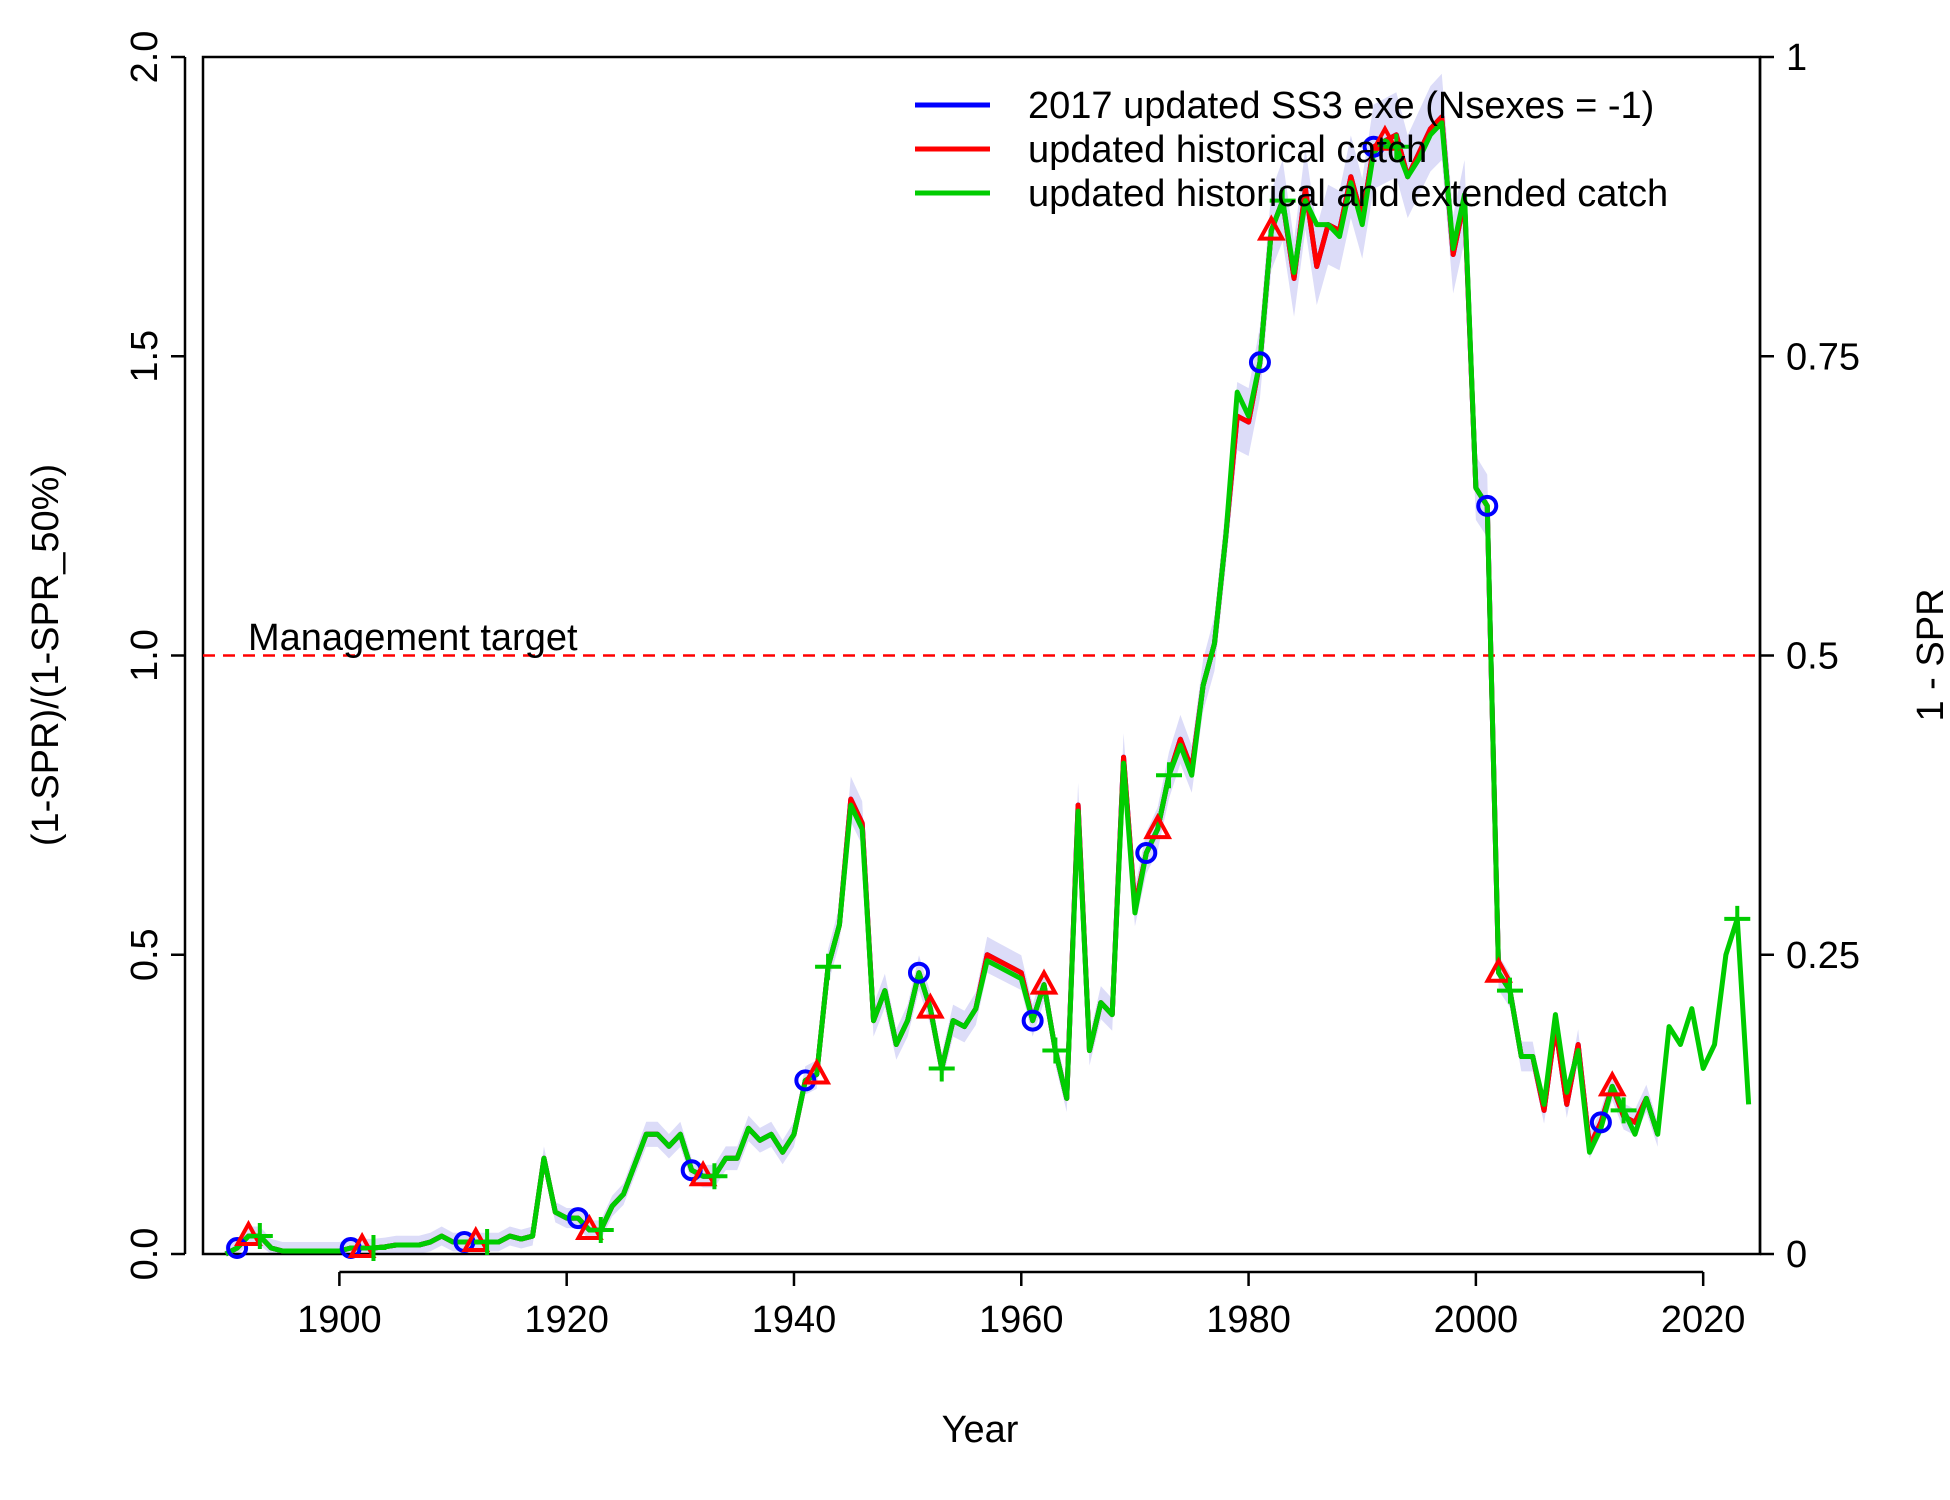  What do you see at coordinates (339, 1320) in the screenshot?
I see `x-tick-label: 1900` at bounding box center [339, 1320].